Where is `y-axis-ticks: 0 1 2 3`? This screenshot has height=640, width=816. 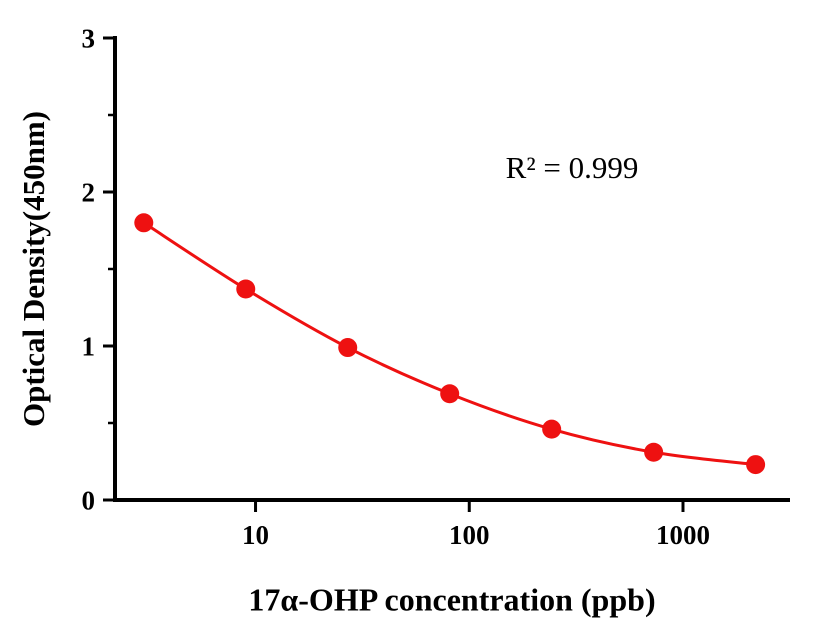
y-axis-ticks: 0 1 2 3 is located at coordinates (98, 269).